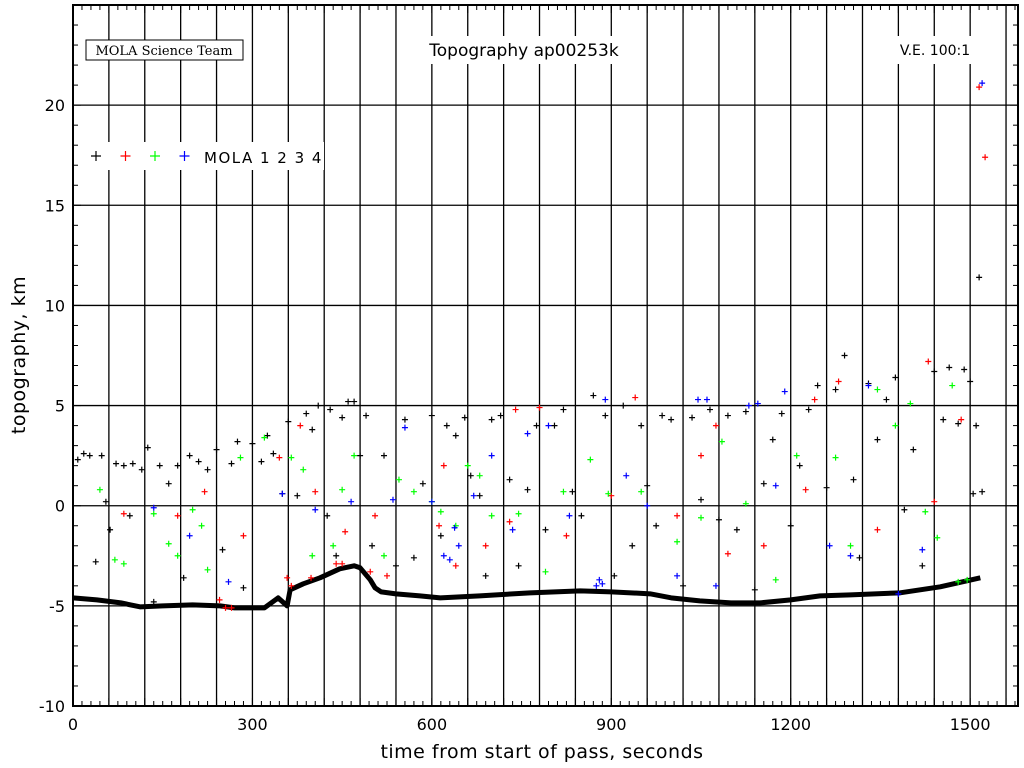 Image resolution: width=1024 pixels, height=768 pixels. I want to click on y-tick-label: 10, so click(55, 305).